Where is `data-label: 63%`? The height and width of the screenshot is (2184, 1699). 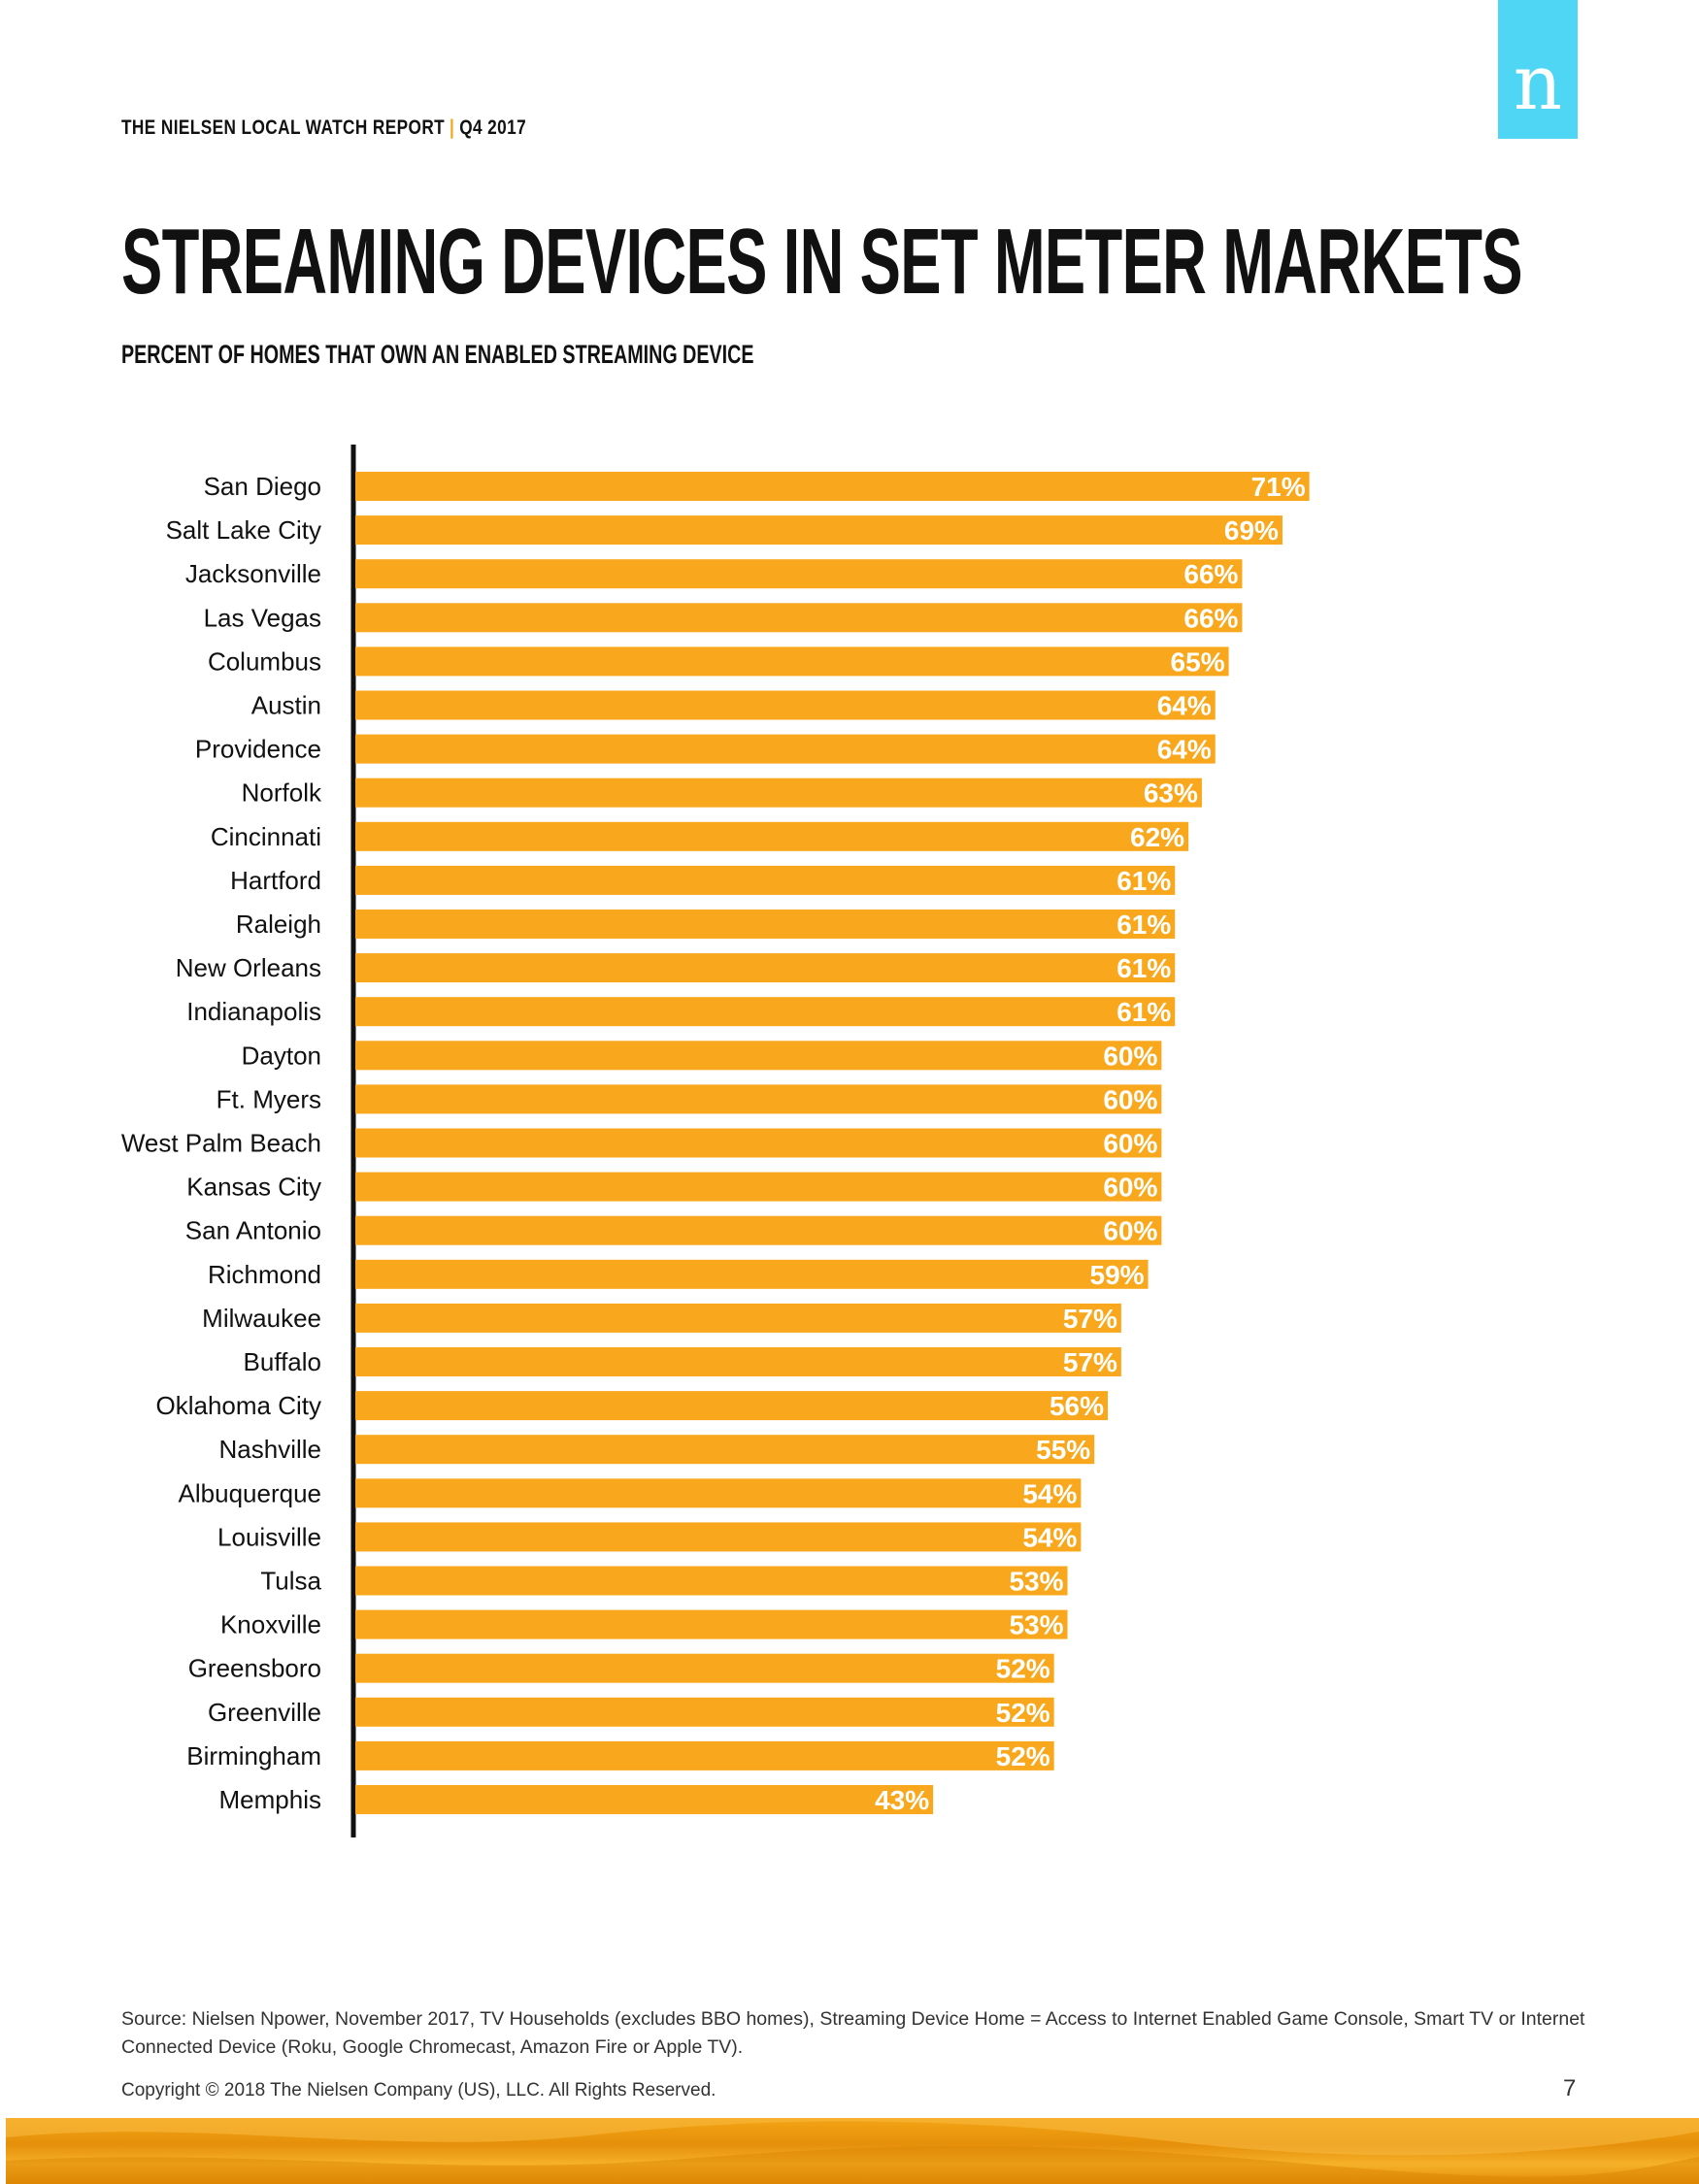 data-label: 63% is located at coordinates (1171, 793).